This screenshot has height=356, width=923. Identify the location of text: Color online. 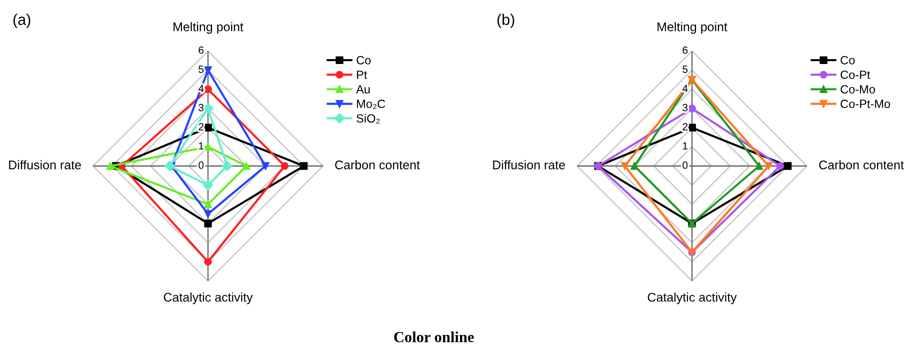
(434, 336).